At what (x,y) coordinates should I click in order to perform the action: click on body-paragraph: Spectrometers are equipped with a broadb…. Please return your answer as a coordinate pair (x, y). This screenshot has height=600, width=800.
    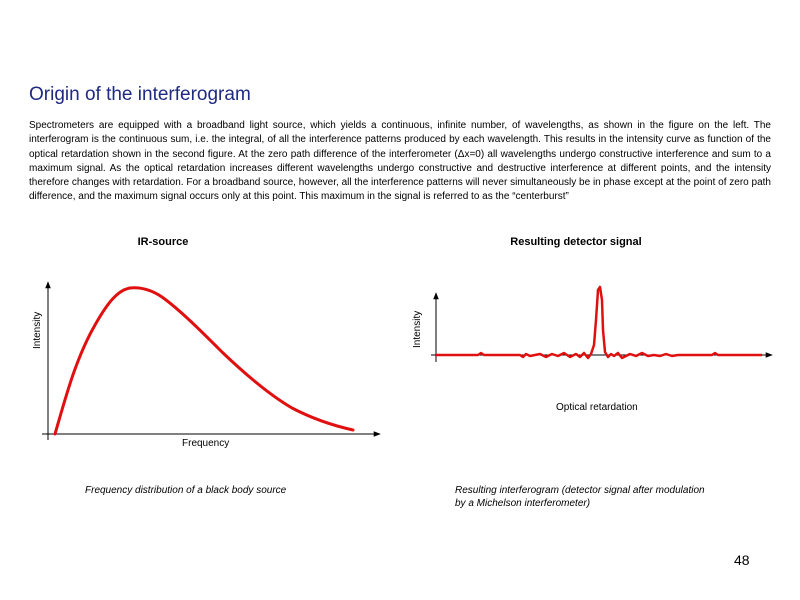
    Looking at the image, I should click on (400, 161).